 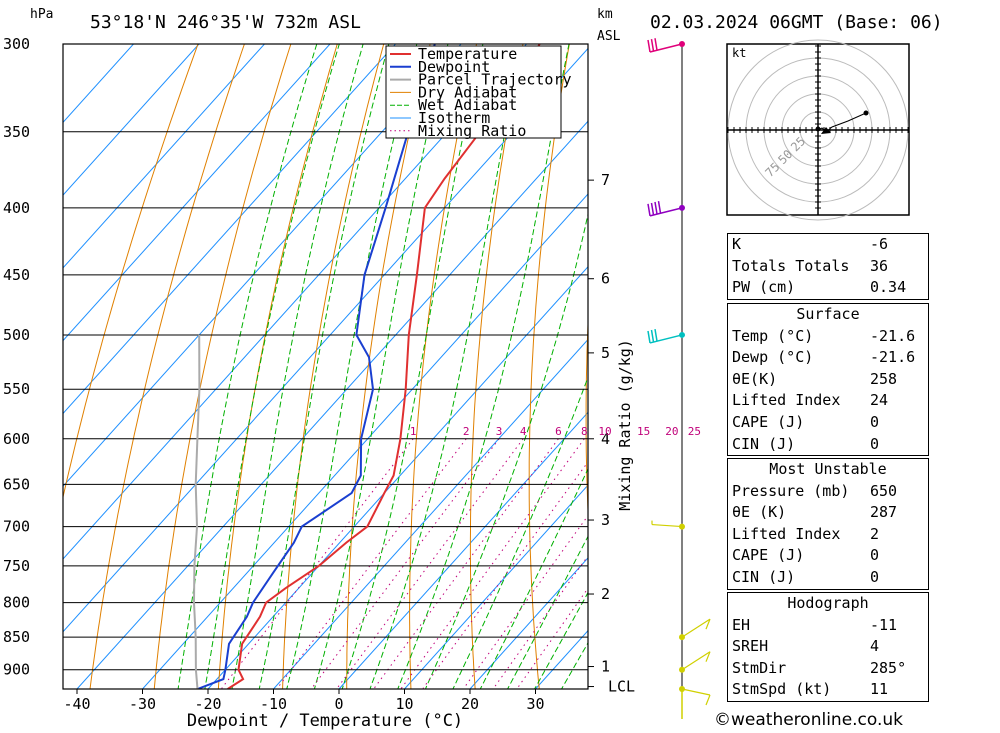 What do you see at coordinates (605, 439) in the screenshot?
I see `km-tick-label: 4` at bounding box center [605, 439].